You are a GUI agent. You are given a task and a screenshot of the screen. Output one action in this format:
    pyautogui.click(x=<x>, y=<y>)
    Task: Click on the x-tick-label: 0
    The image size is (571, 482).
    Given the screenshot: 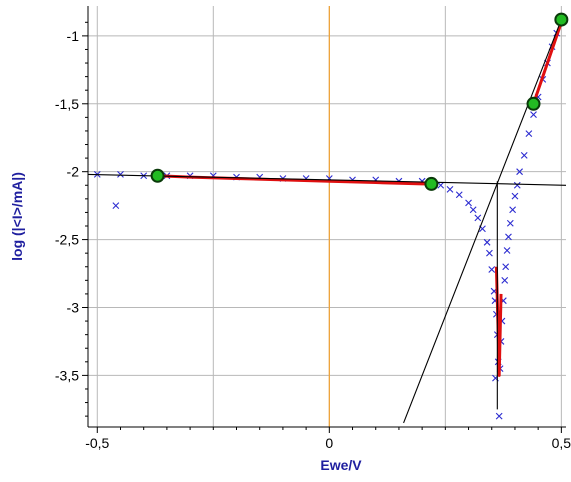 What is the action you would take?
    pyautogui.click(x=329, y=443)
    